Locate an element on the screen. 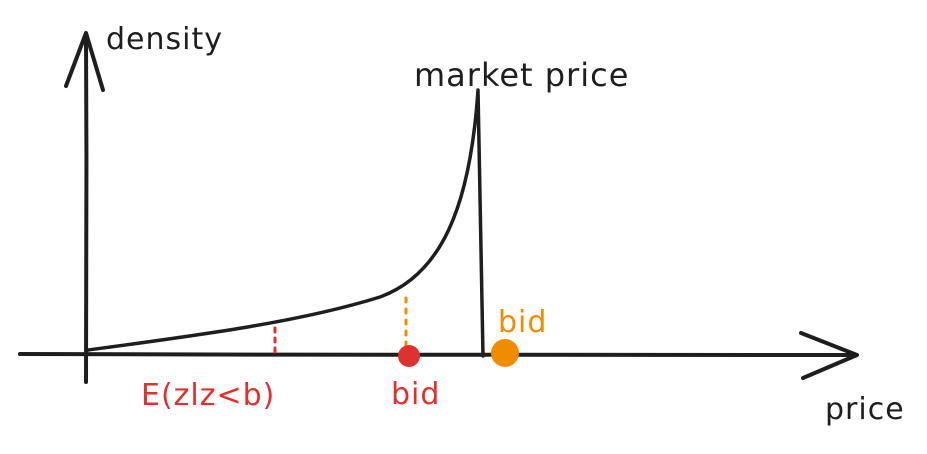 The image size is (927, 454). y-axis-label: density is located at coordinates (164, 39).